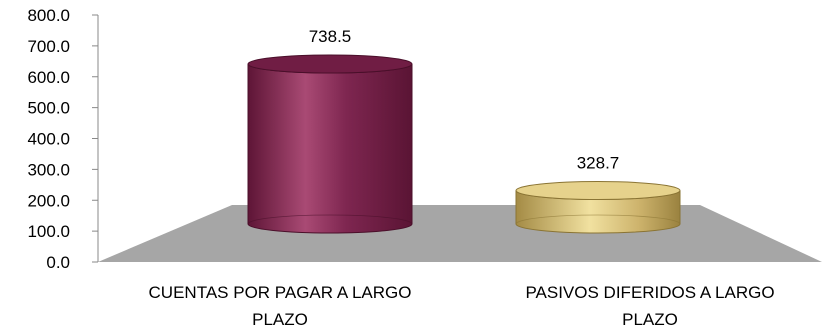  Describe the element at coordinates (48, 77) in the screenshot. I see `y-tick-label: 600.0` at that location.